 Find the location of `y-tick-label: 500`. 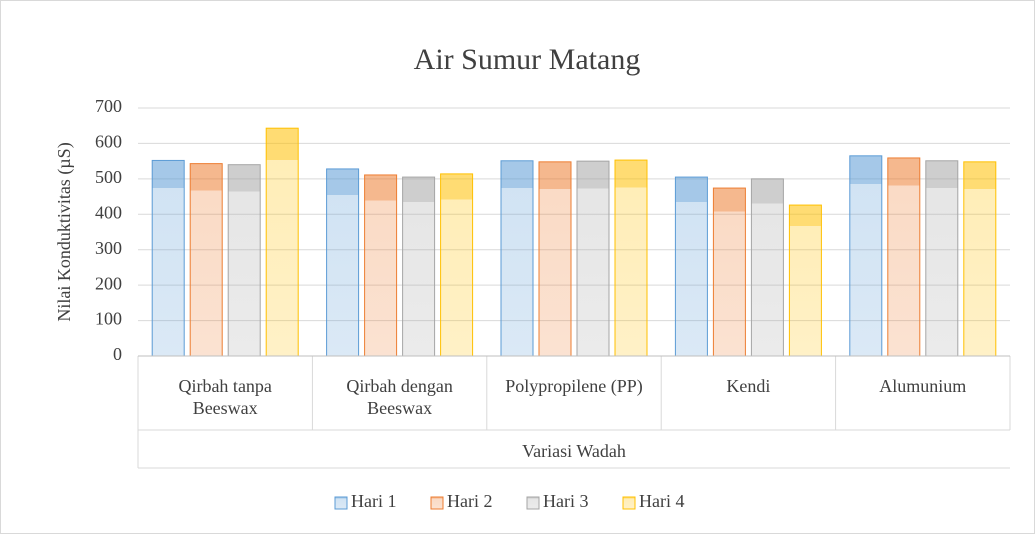

y-tick-label: 500 is located at coordinates (108, 177).